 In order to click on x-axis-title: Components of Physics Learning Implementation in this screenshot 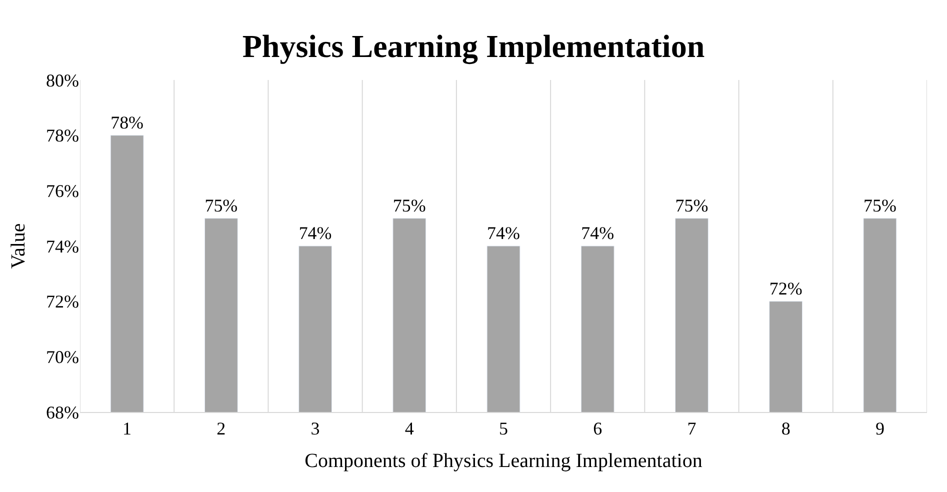, I will do `click(503, 461)`.